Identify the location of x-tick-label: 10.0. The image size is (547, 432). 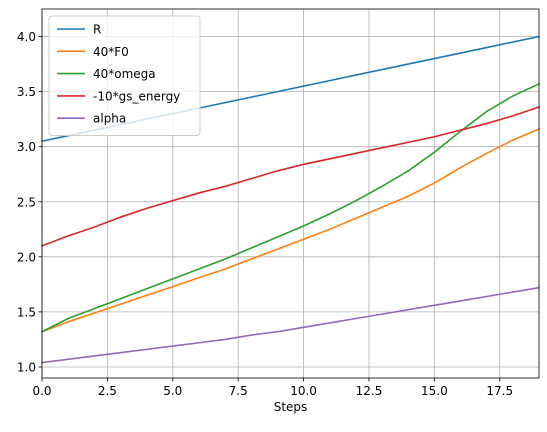
(303, 391).